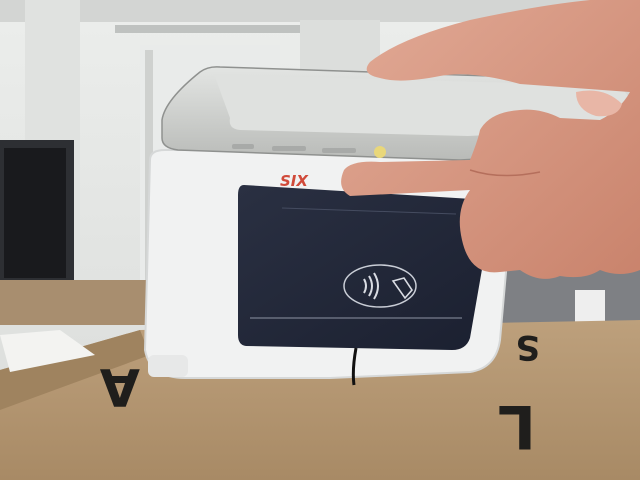 This screenshot has width=640, height=480. I want to click on paper-sheet, so click(47, 351).